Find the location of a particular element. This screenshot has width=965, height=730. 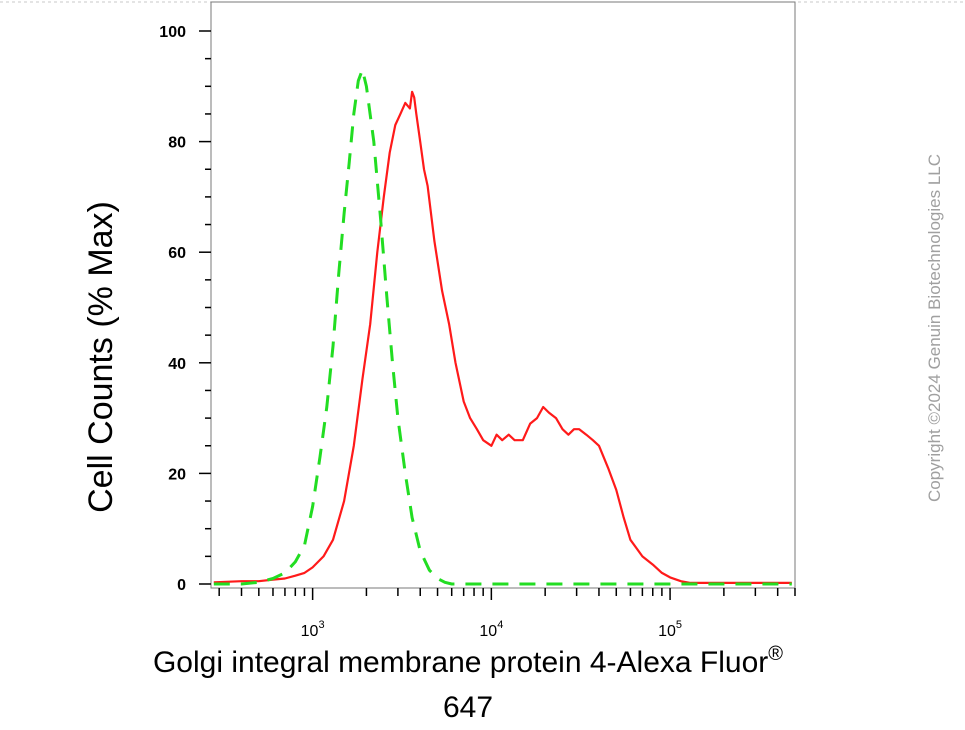

x-tick-label: 10⁴ is located at coordinates (491, 629).